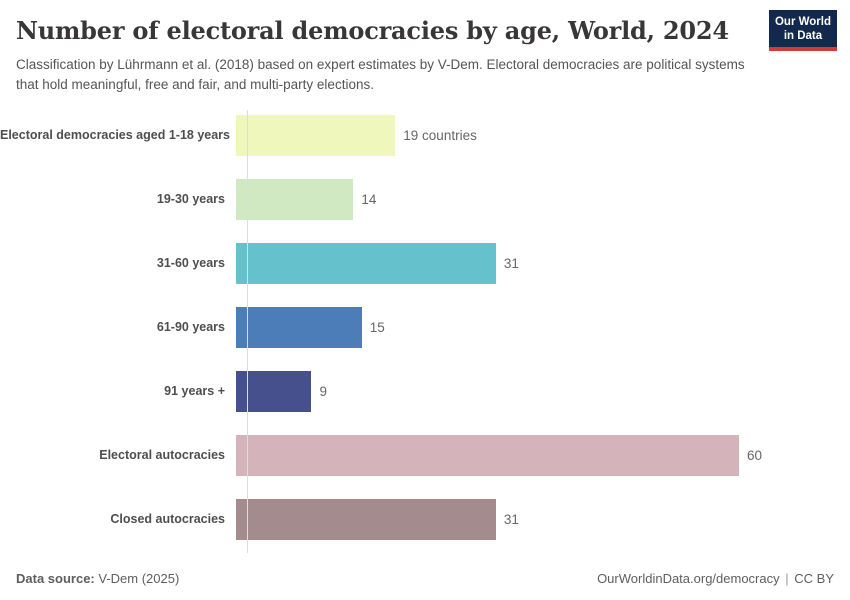  I want to click on data-source-label: Data source:, so click(55, 578).